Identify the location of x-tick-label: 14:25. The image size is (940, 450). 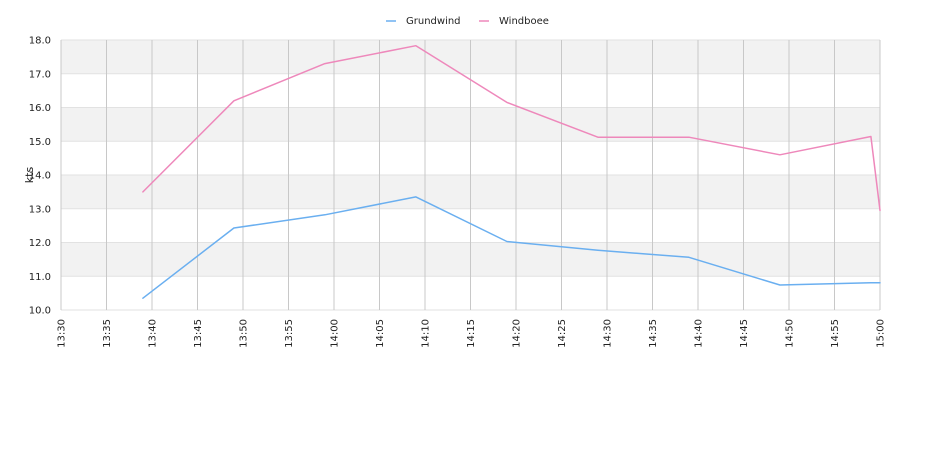
(562, 333).